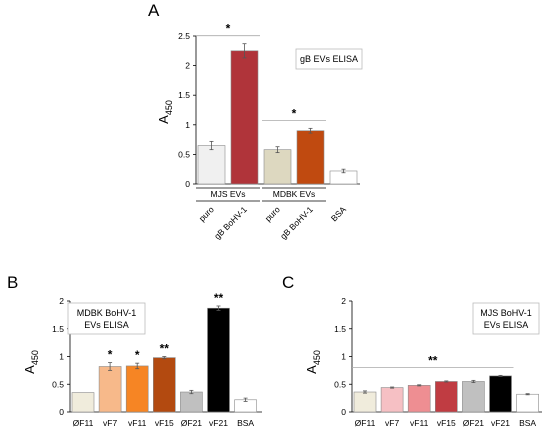 This screenshot has width=550, height=448. What do you see at coordinates (506, 313) in the screenshot?
I see `legend-text: MJS BoHV-1` at bounding box center [506, 313].